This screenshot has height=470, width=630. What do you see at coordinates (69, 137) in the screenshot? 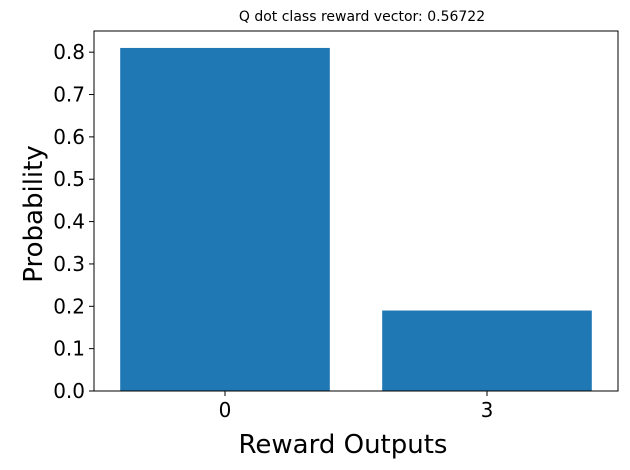
I see `y-tick-label: 0.6` at bounding box center [69, 137].